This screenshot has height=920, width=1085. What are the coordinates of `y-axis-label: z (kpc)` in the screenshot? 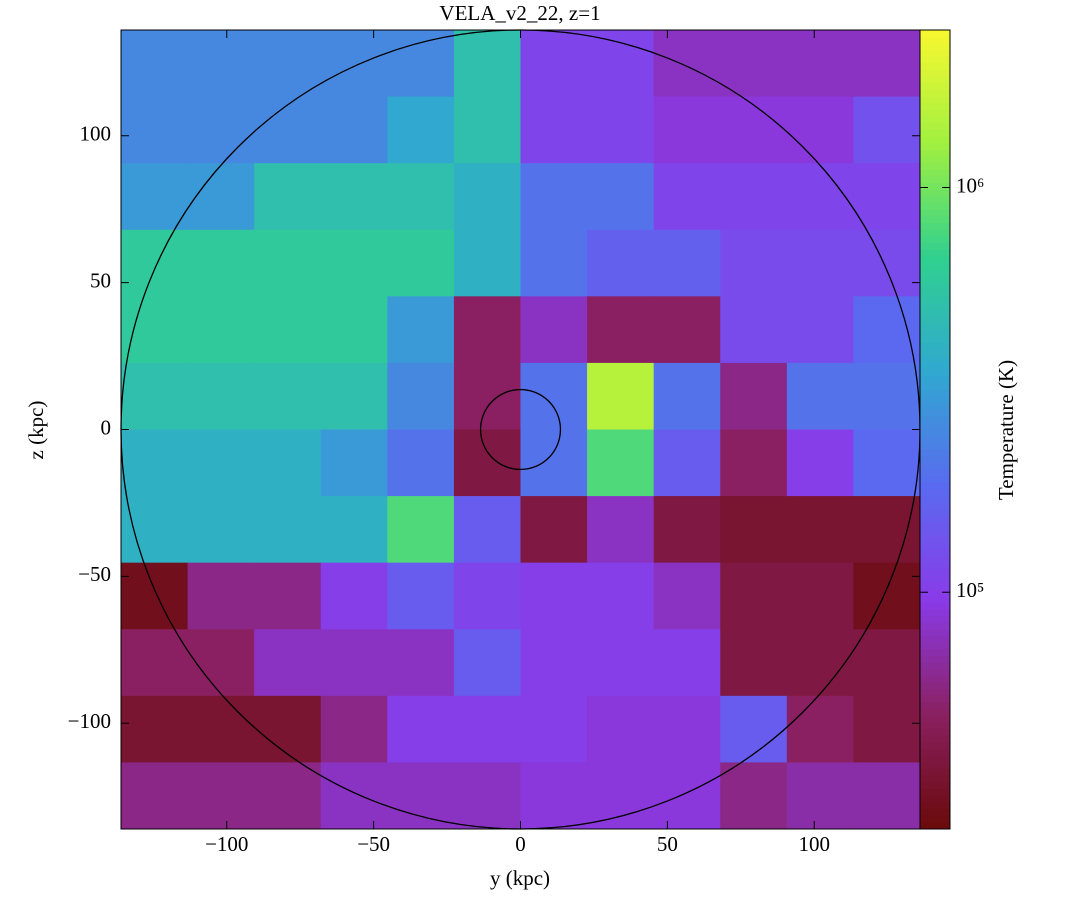 It's located at (36, 430).